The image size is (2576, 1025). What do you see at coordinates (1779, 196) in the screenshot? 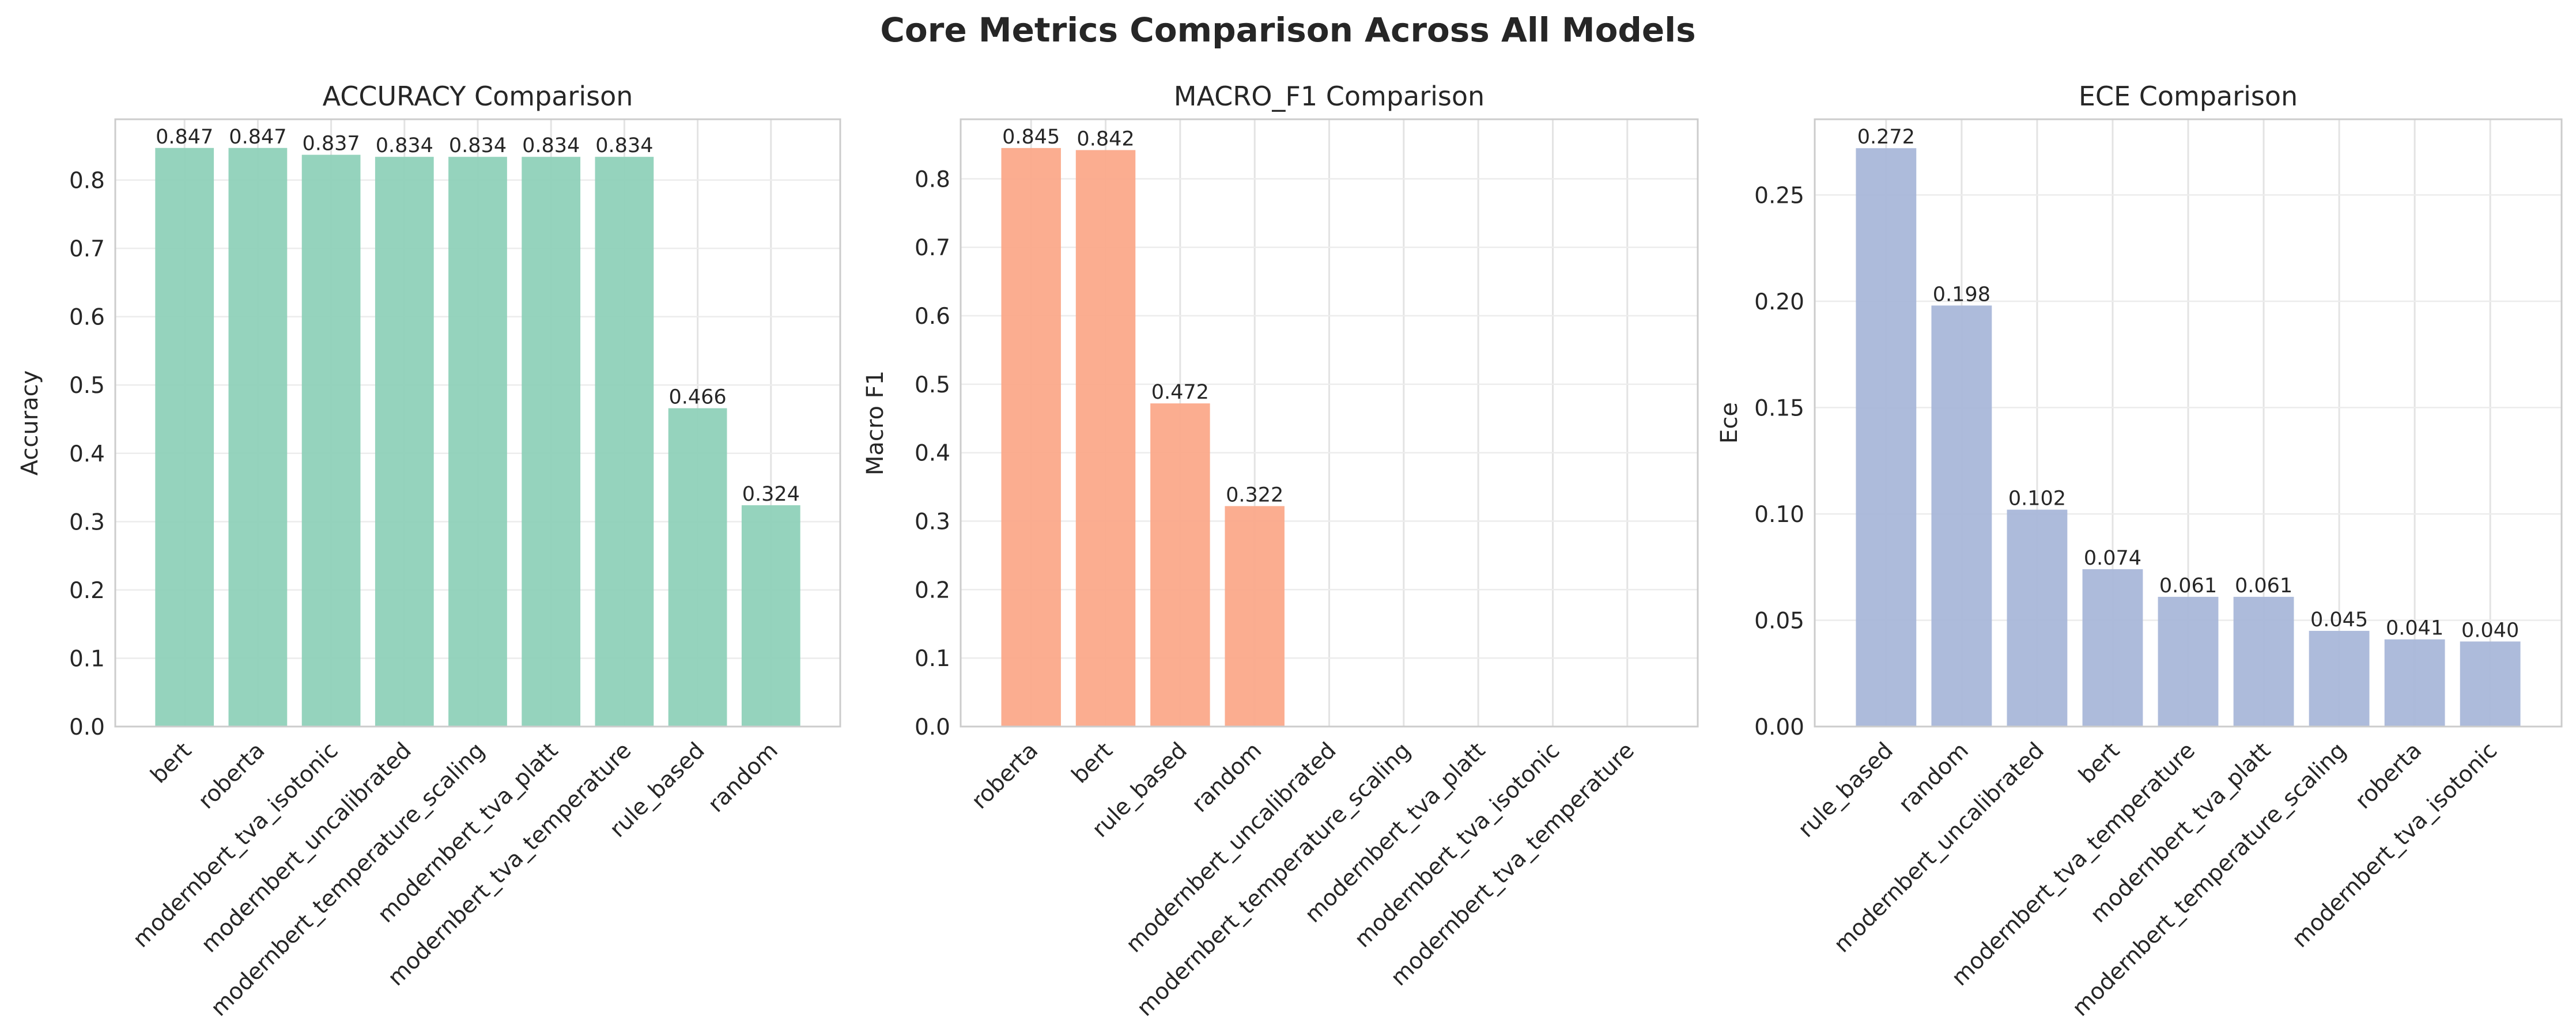
I see `y-tick-label: 0.25` at bounding box center [1779, 196].